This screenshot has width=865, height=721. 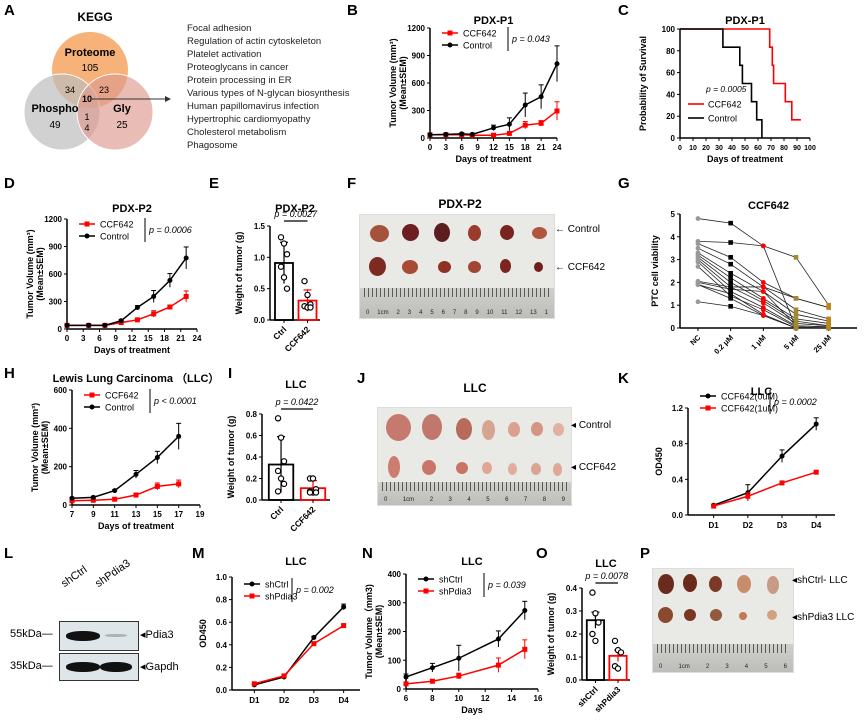 What do you see at coordinates (230, 373) in the screenshot?
I see `panel-letter-i: I` at bounding box center [230, 373].